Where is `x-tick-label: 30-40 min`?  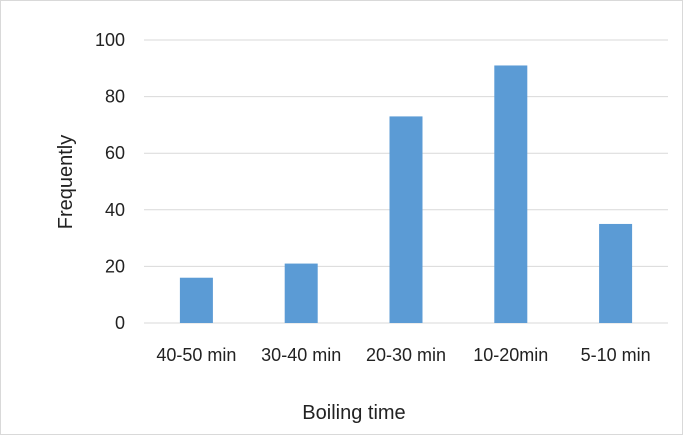
x-tick-label: 30-40 min is located at coordinates (301, 355).